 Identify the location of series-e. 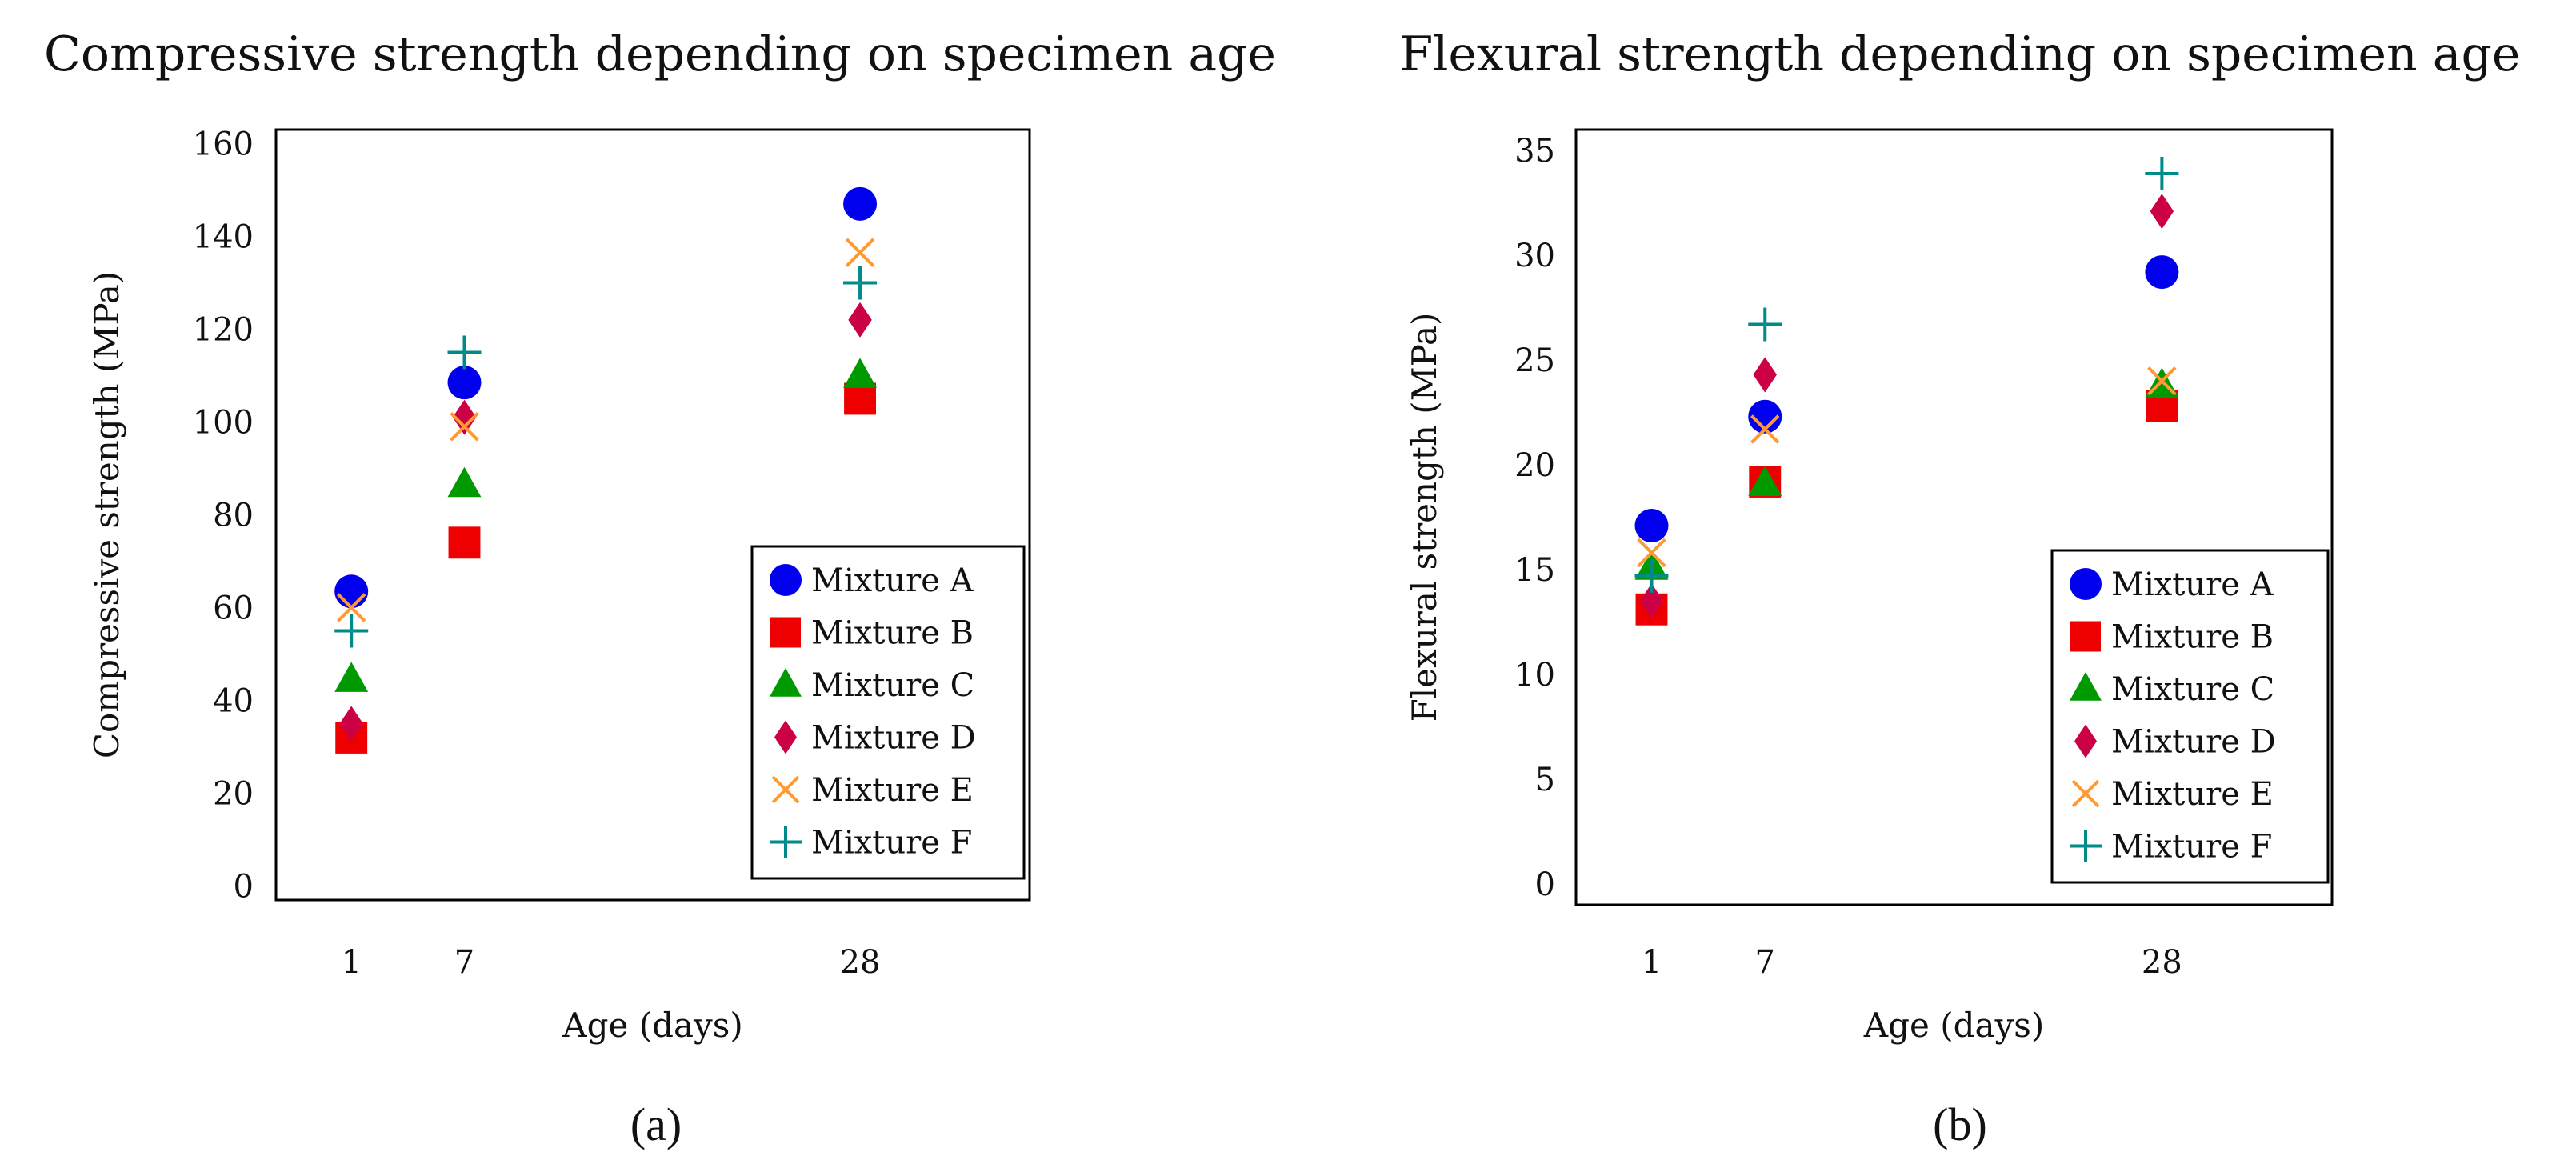
(605, 430).